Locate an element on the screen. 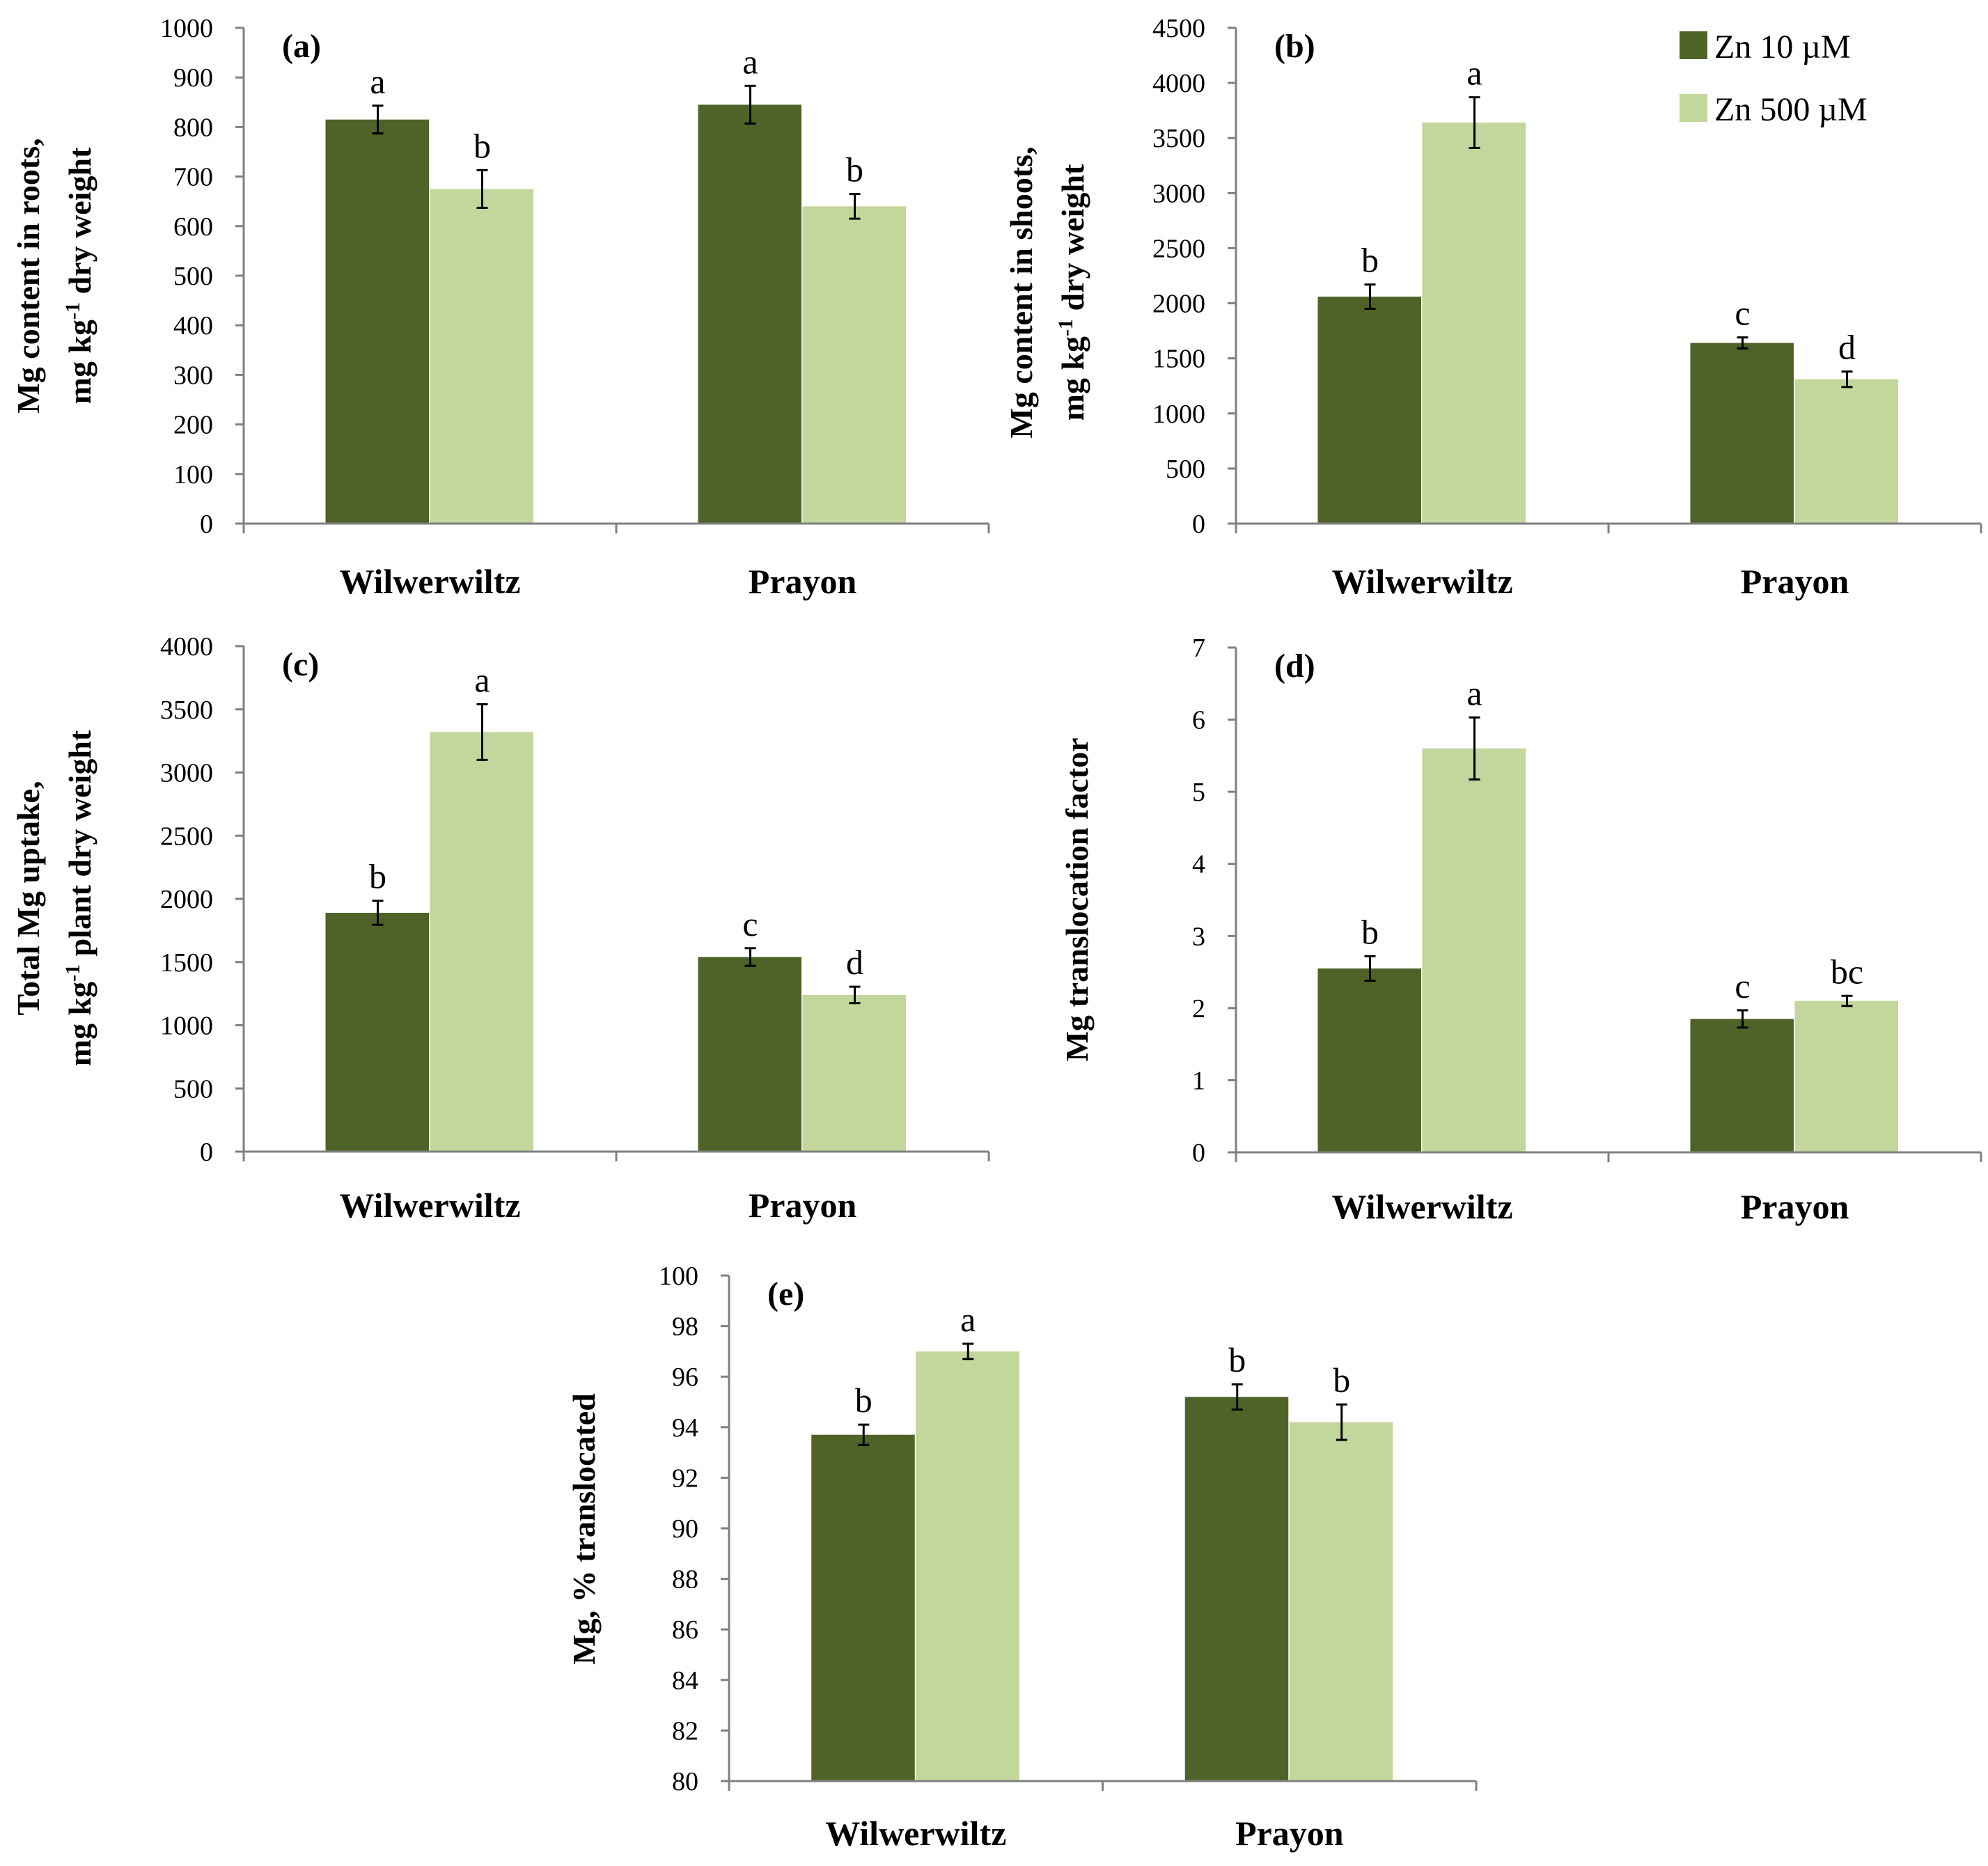  bar-d-Zn500M-prayon is located at coordinates (1847, 1076).